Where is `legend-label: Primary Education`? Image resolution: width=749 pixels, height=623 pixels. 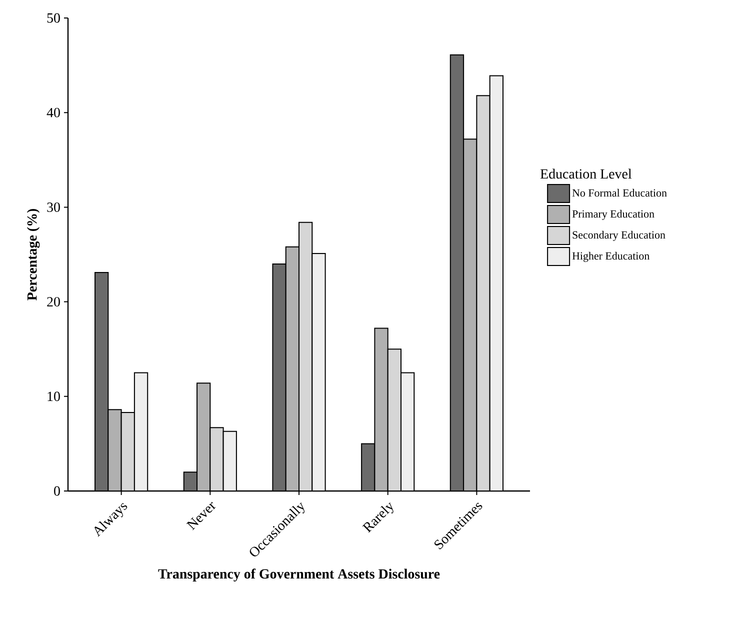
legend-label: Primary Education is located at coordinates (613, 215).